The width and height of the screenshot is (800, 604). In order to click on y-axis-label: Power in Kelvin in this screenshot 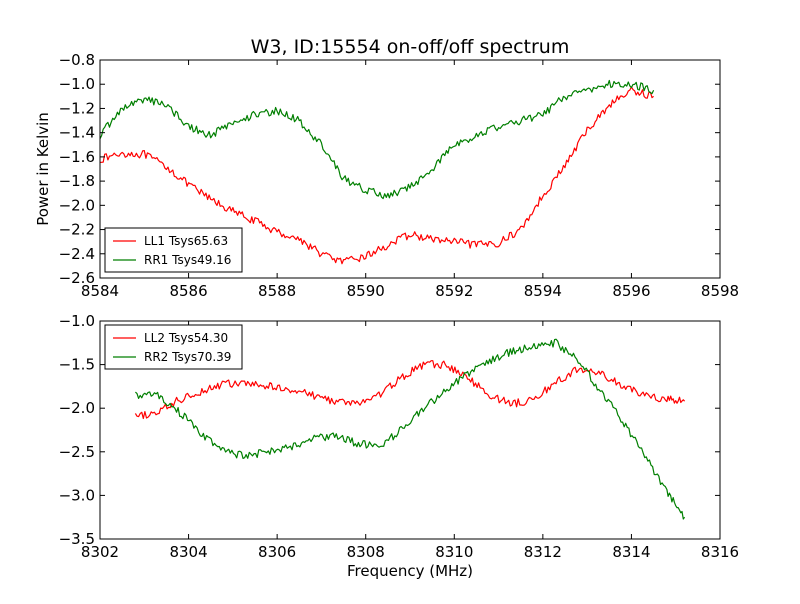, I will do `click(43, 169)`.